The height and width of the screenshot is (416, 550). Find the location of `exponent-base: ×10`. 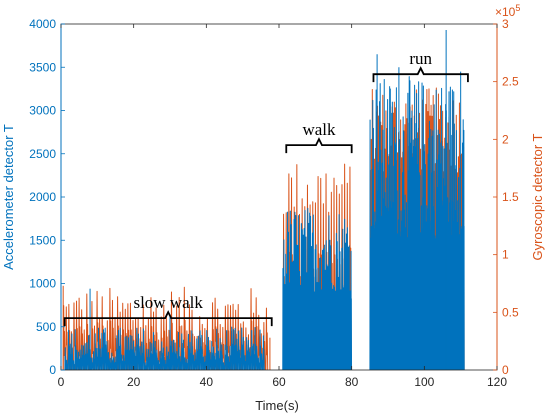

exponent-base: ×10 is located at coordinates (505, 12).